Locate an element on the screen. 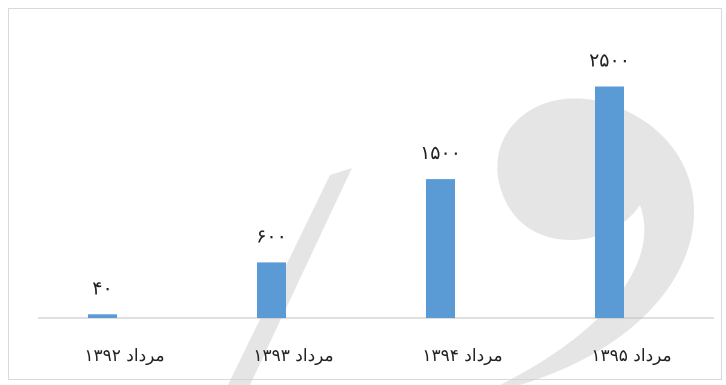 The width and height of the screenshot is (726, 385). category-label-2: مرداد ۱۳۹۳ is located at coordinates (293, 356).